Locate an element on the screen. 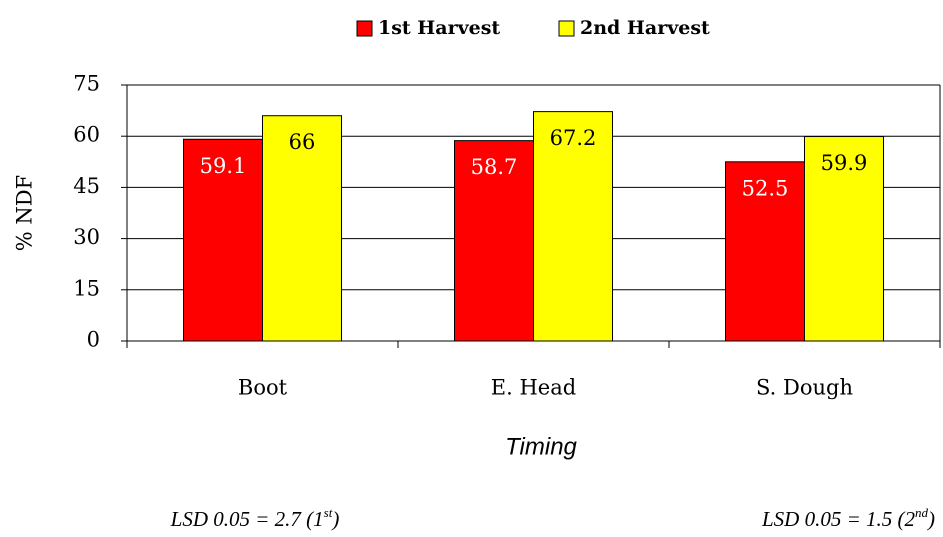 This screenshot has height=537, width=943. annotation-sup: st is located at coordinates (328, 512).